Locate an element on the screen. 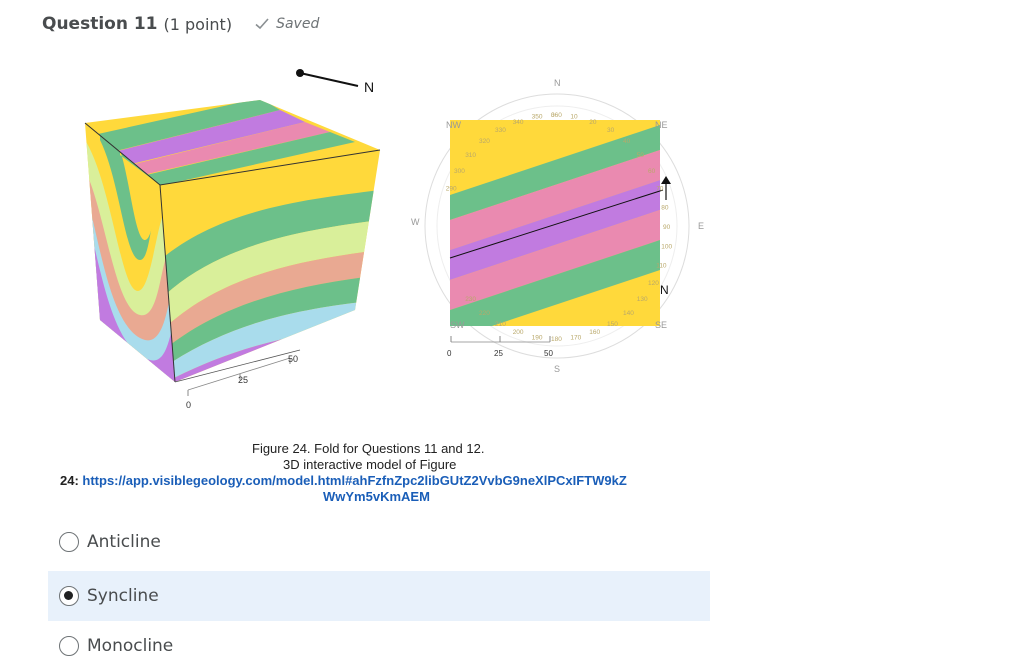 The width and height of the screenshot is (1024, 671). question-header: Question 11 (1 point) Saved is located at coordinates (180, 24).